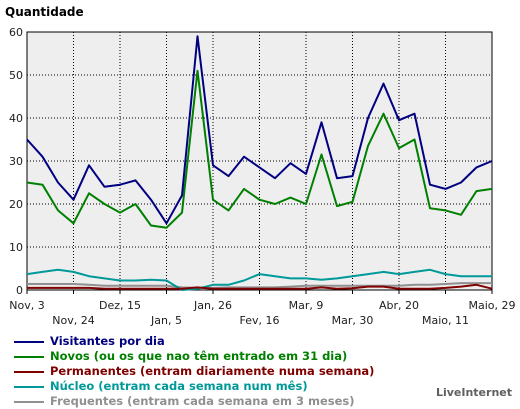  I want to click on series-line-frequentes, so click(259, 285).